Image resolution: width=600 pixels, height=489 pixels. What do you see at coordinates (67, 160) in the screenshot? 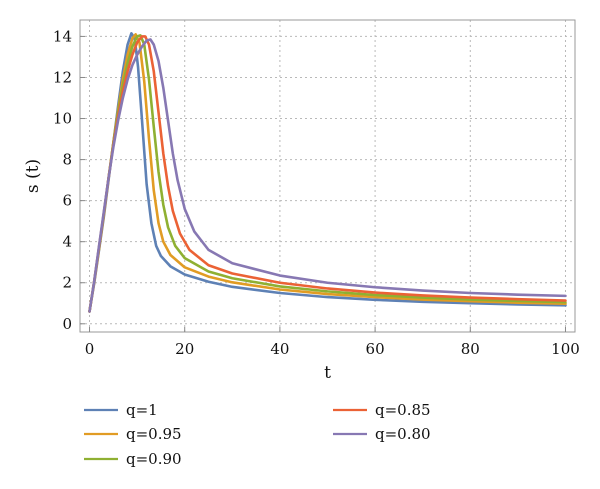
I see `y-tick-label: 8` at bounding box center [67, 160].